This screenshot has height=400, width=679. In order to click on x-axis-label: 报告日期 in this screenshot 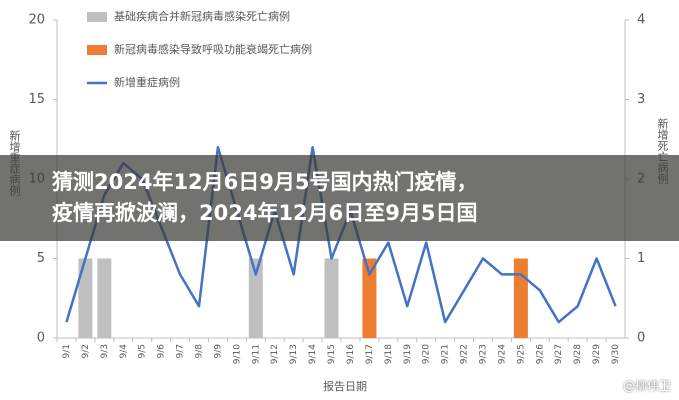, I will do `click(345, 386)`.